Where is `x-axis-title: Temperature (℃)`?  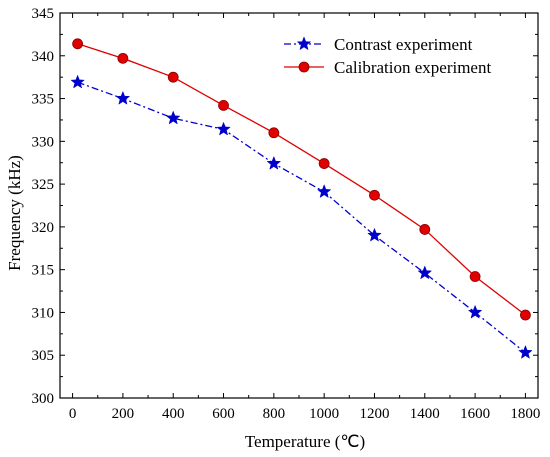
x-axis-title: Temperature (℃) is located at coordinates (305, 441).